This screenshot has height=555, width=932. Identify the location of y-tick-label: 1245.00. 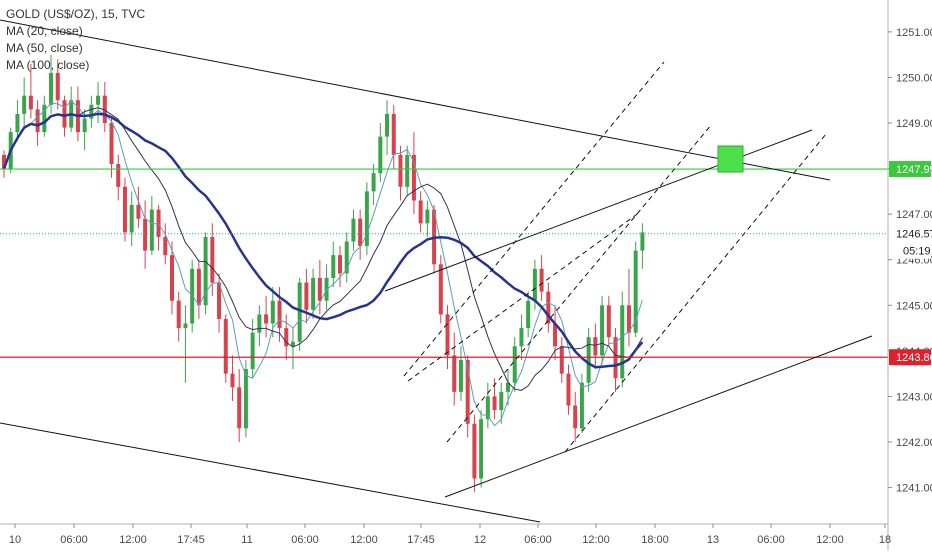
(914, 306).